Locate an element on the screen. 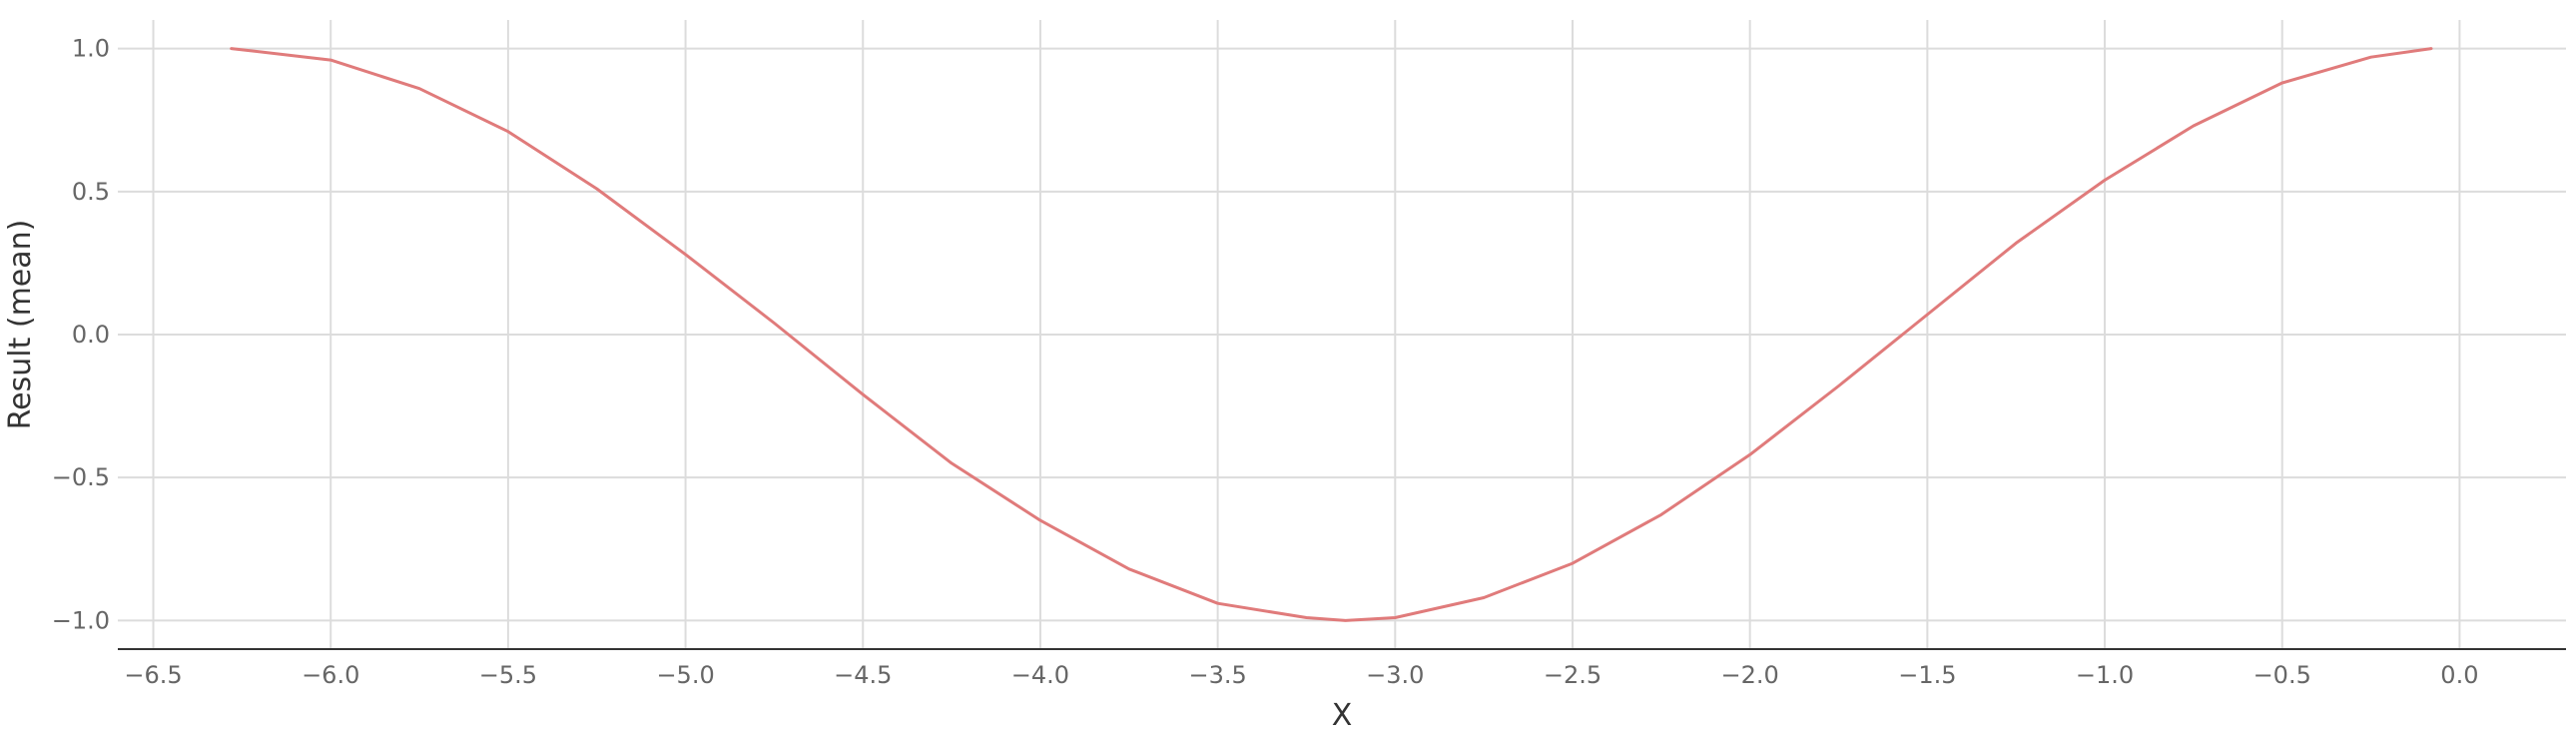 The height and width of the screenshot is (739, 2576). x-tick-label: −5.0 is located at coordinates (685, 675).